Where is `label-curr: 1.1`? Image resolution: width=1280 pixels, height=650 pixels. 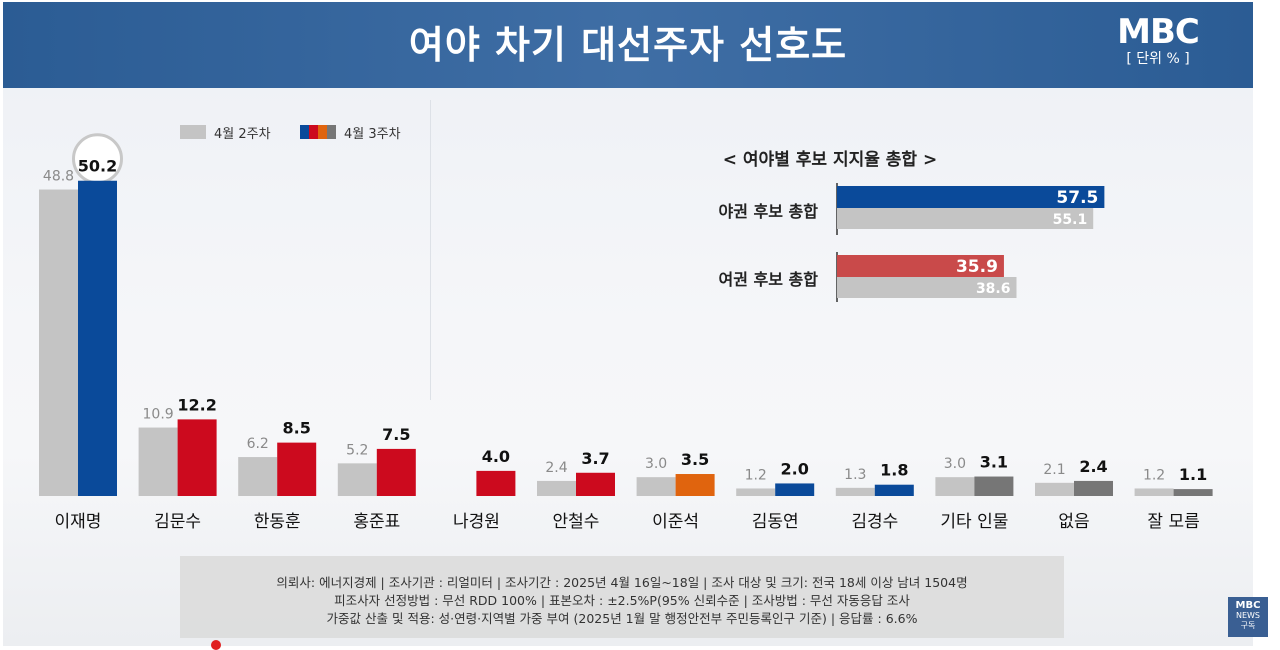 label-curr: 1.1 is located at coordinates (1193, 474).